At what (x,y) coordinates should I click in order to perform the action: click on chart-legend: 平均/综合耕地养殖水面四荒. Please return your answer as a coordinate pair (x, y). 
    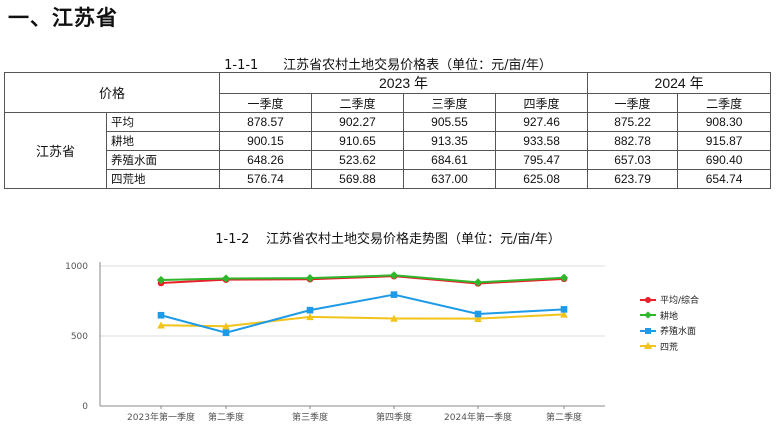
    Looking at the image, I should click on (669, 323).